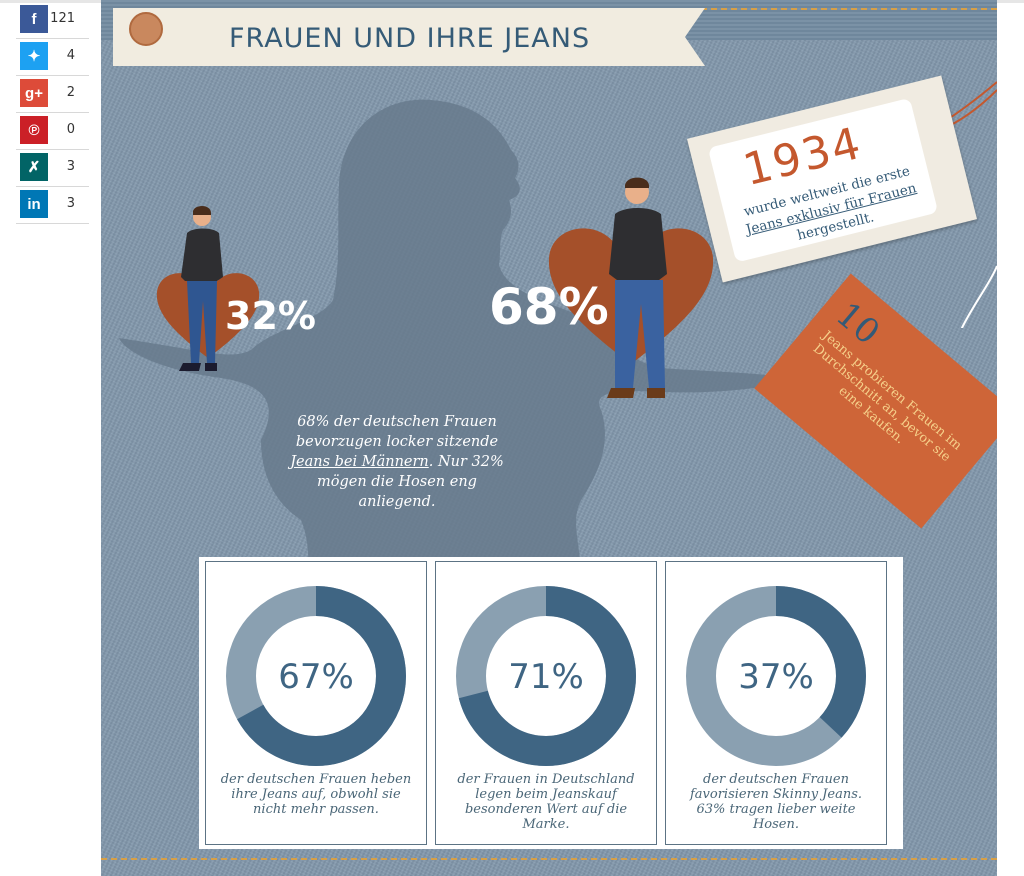 The height and width of the screenshot is (876, 1024). I want to click on banner-tail, so click(685, 37).